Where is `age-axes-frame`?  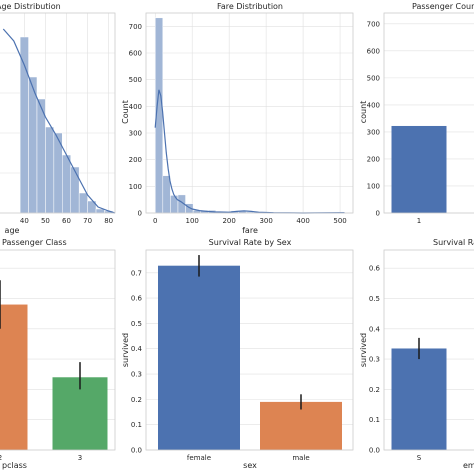 age-axes-frame is located at coordinates (58, 113).